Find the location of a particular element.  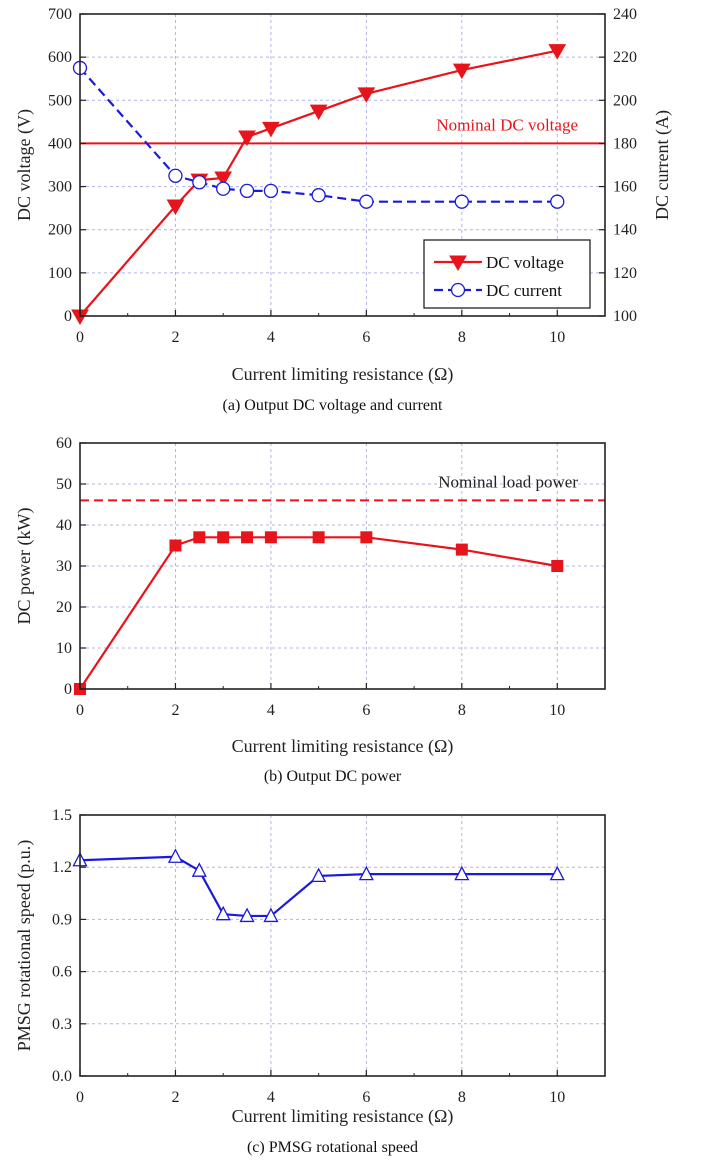

y2-tick-label: 100 is located at coordinates (625, 316).